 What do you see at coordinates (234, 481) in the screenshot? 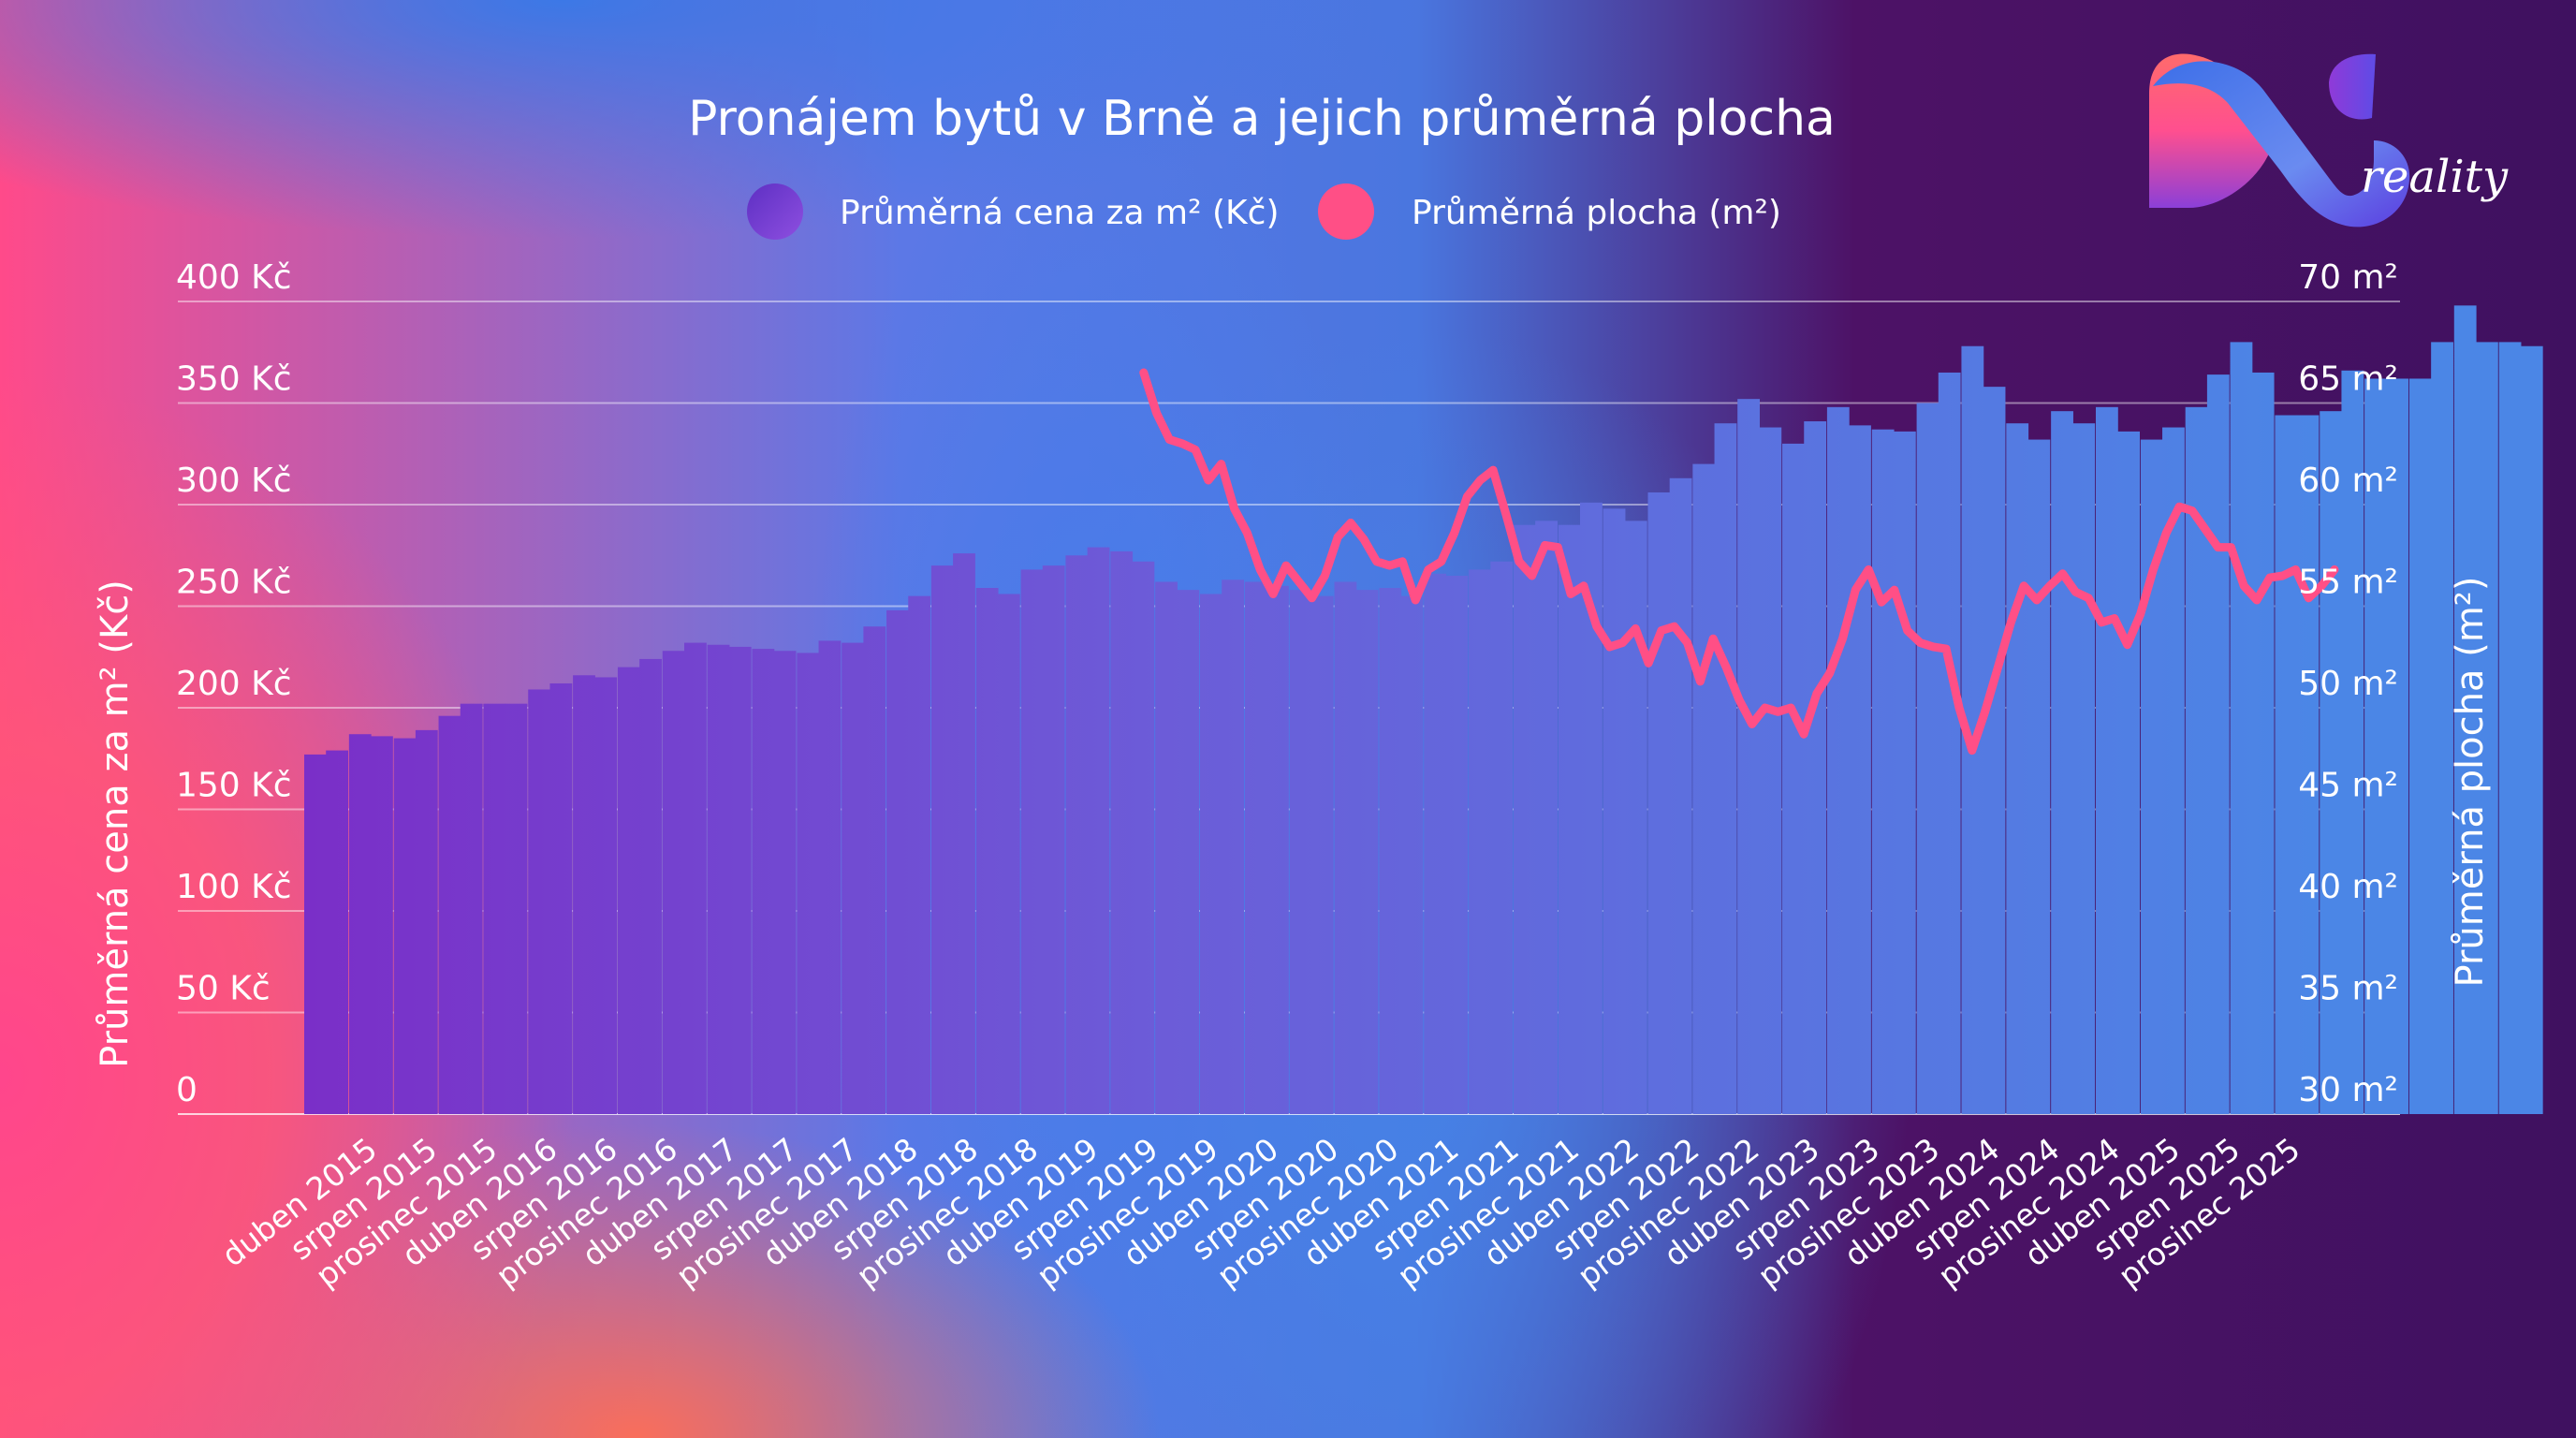
I see `y-tick-left: 300 Kč` at bounding box center [234, 481].